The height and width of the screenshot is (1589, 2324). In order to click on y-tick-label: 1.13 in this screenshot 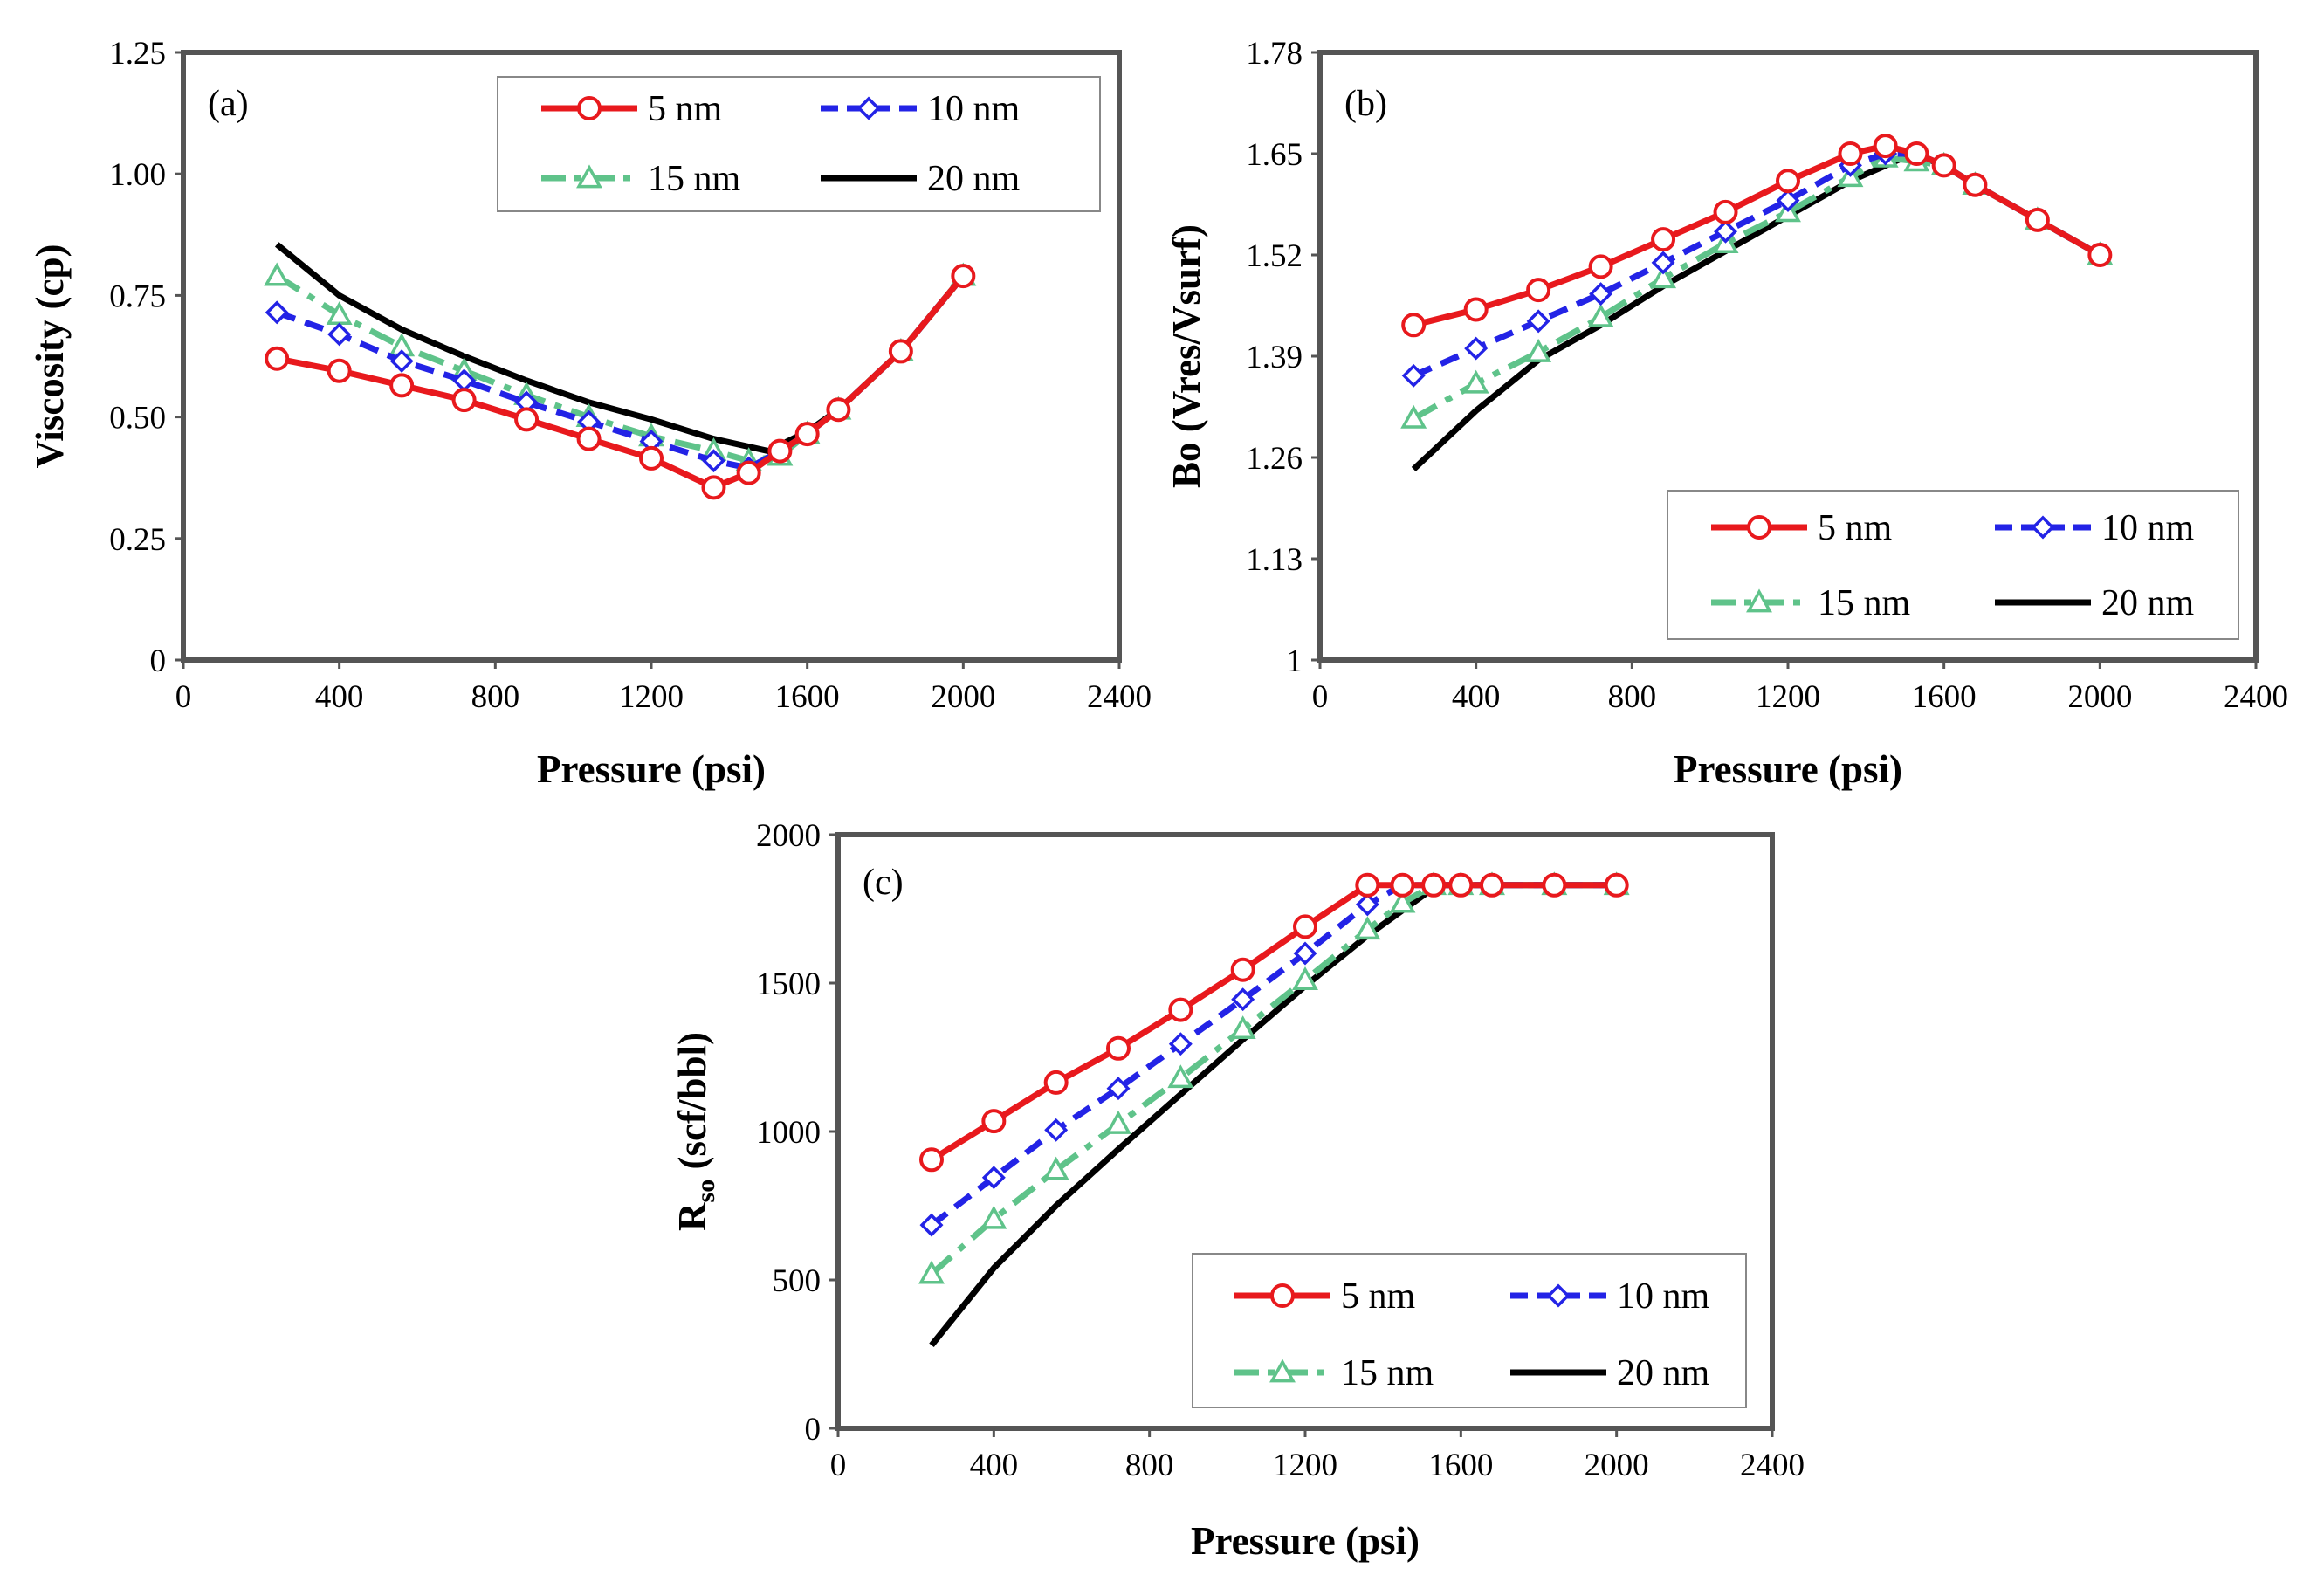, I will do `click(1274, 560)`.